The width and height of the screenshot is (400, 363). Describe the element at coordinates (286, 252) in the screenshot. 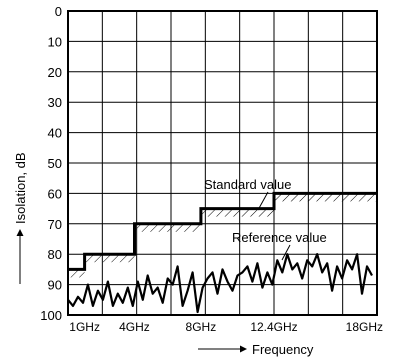

I see `annotation-reference-leader` at that location.